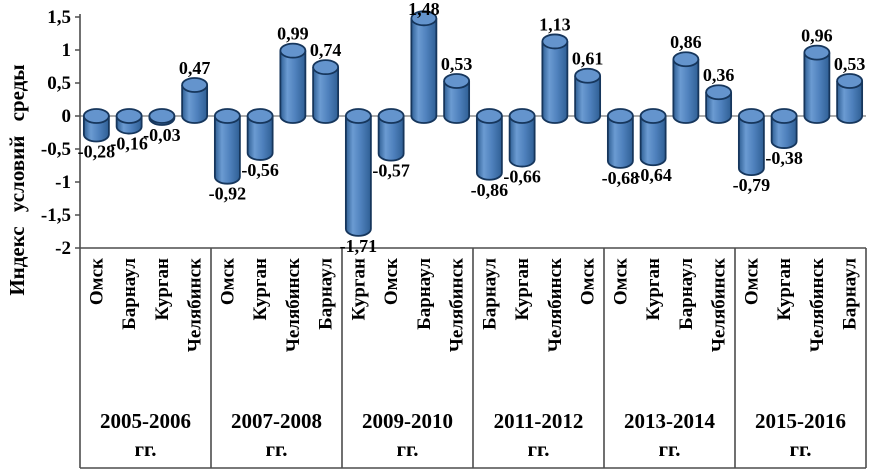 Image resolution: width=869 pixels, height=471 pixels. I want to click on value-label: 1,48, so click(424, 9).